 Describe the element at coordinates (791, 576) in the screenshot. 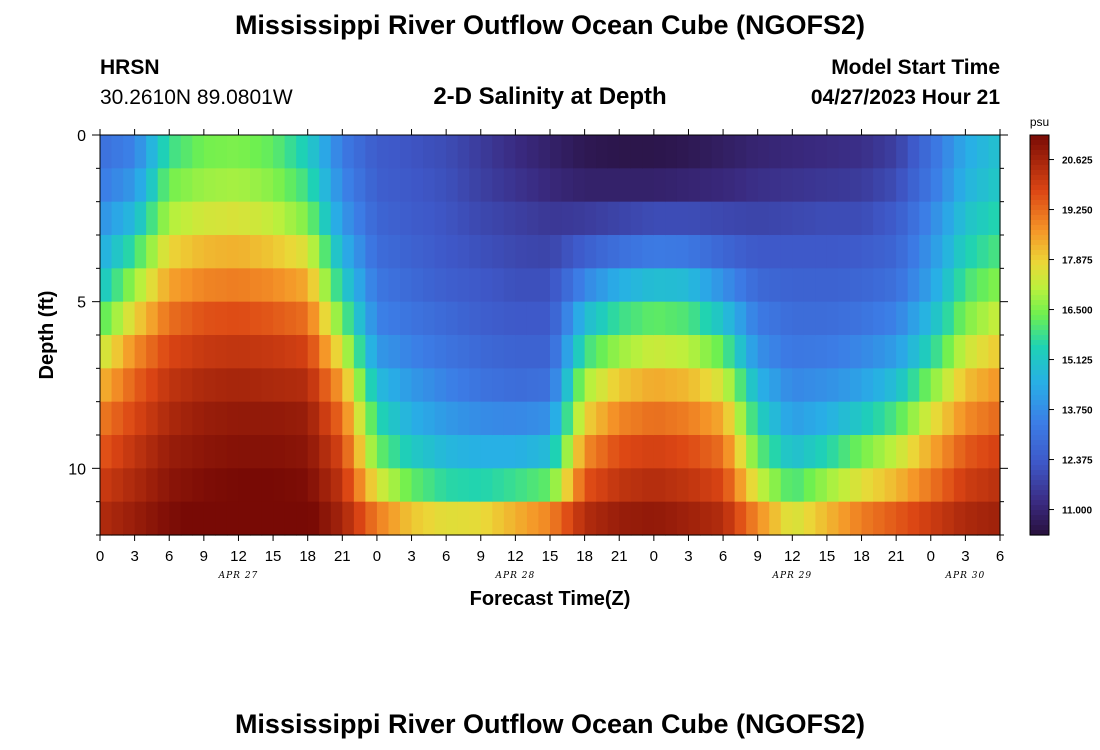

I see `date-label: APR 29` at that location.